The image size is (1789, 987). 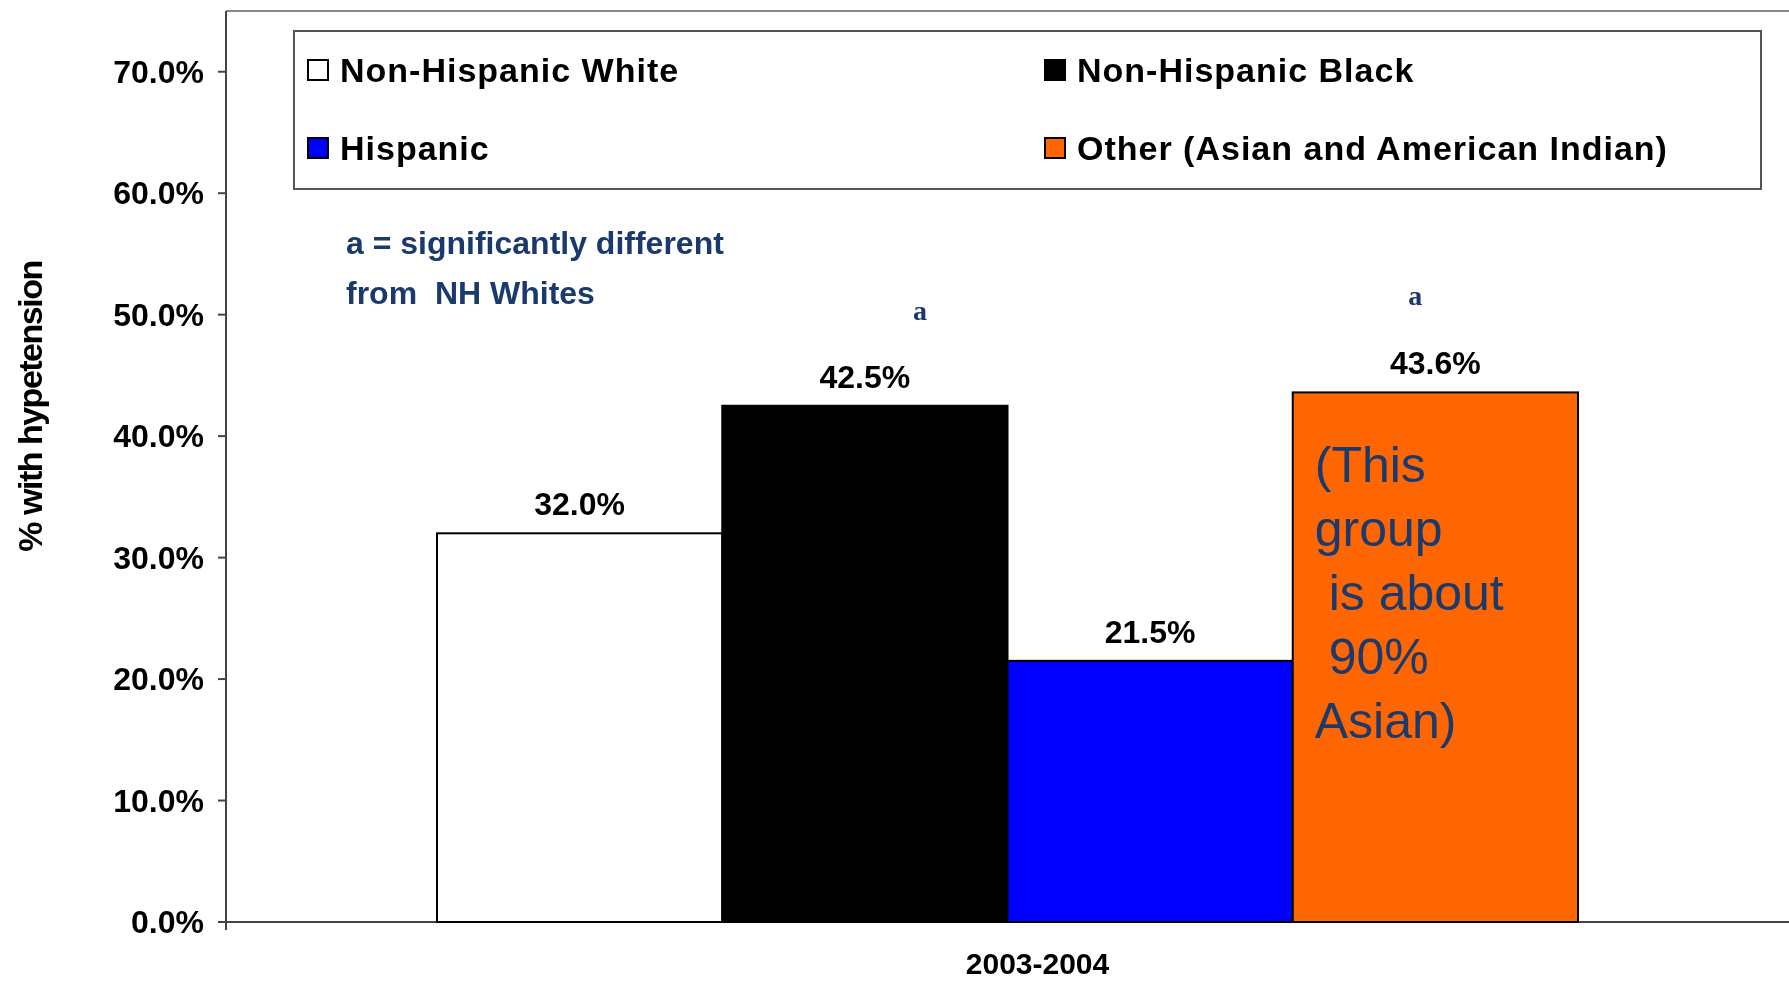 I want to click on y-tick-label: 50.0%, so click(x=158, y=314).